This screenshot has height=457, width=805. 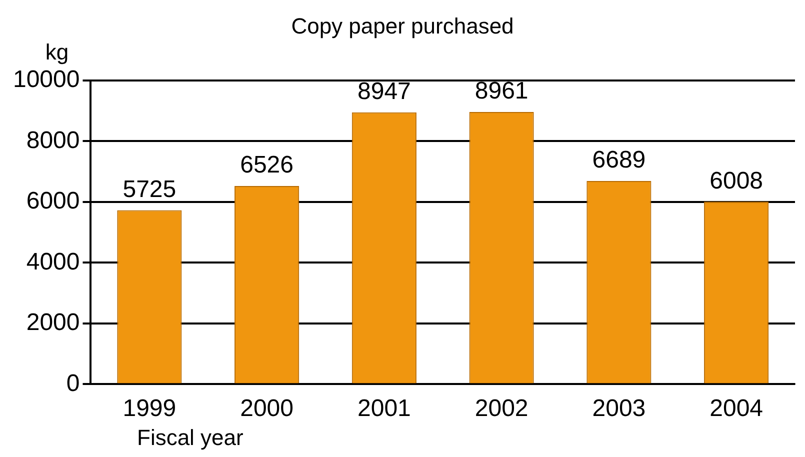 What do you see at coordinates (267, 408) in the screenshot?
I see `x-tick-label: 2000` at bounding box center [267, 408].